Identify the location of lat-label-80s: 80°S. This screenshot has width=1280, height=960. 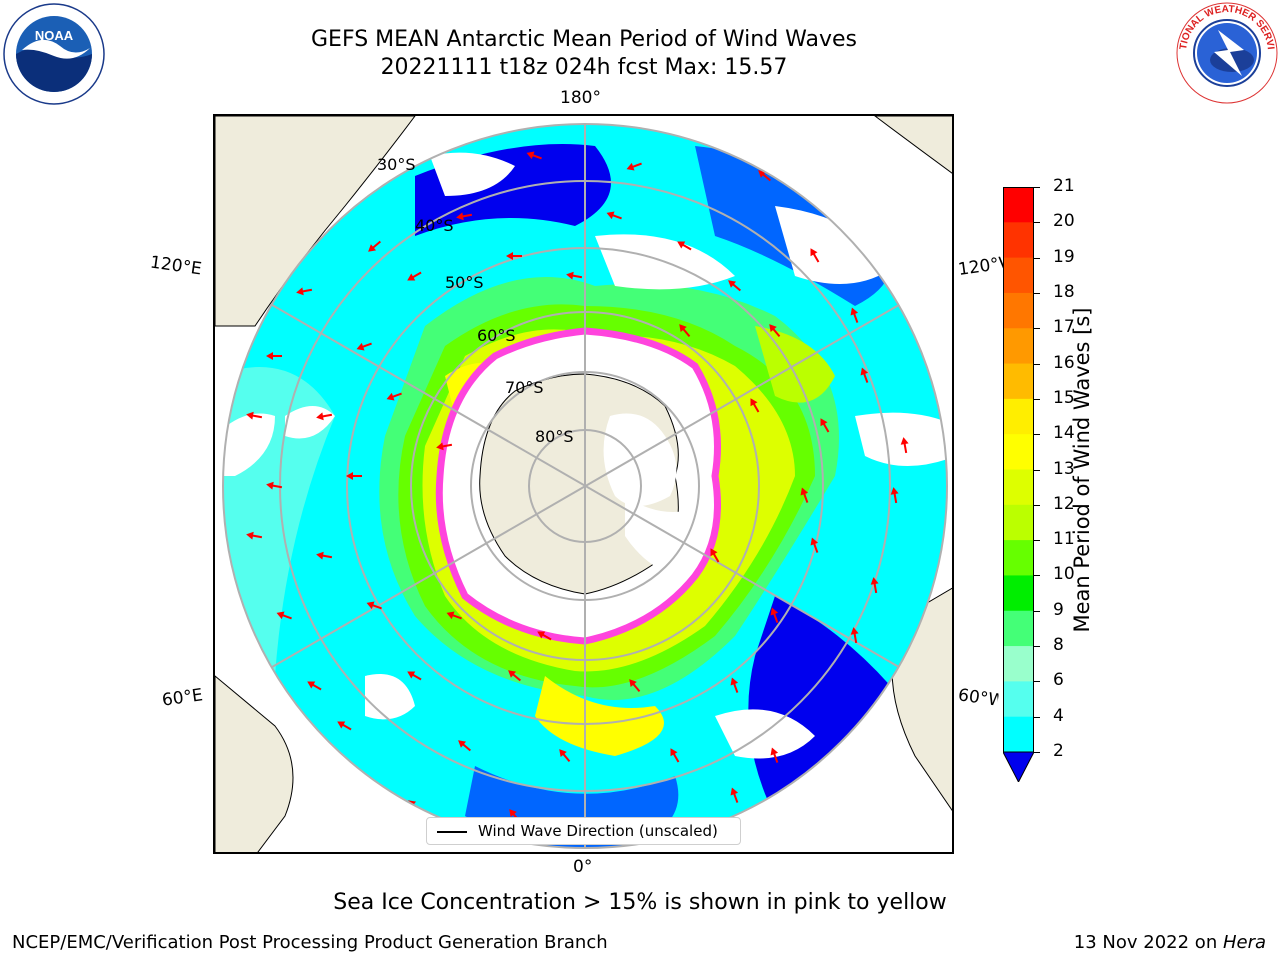
(554, 436).